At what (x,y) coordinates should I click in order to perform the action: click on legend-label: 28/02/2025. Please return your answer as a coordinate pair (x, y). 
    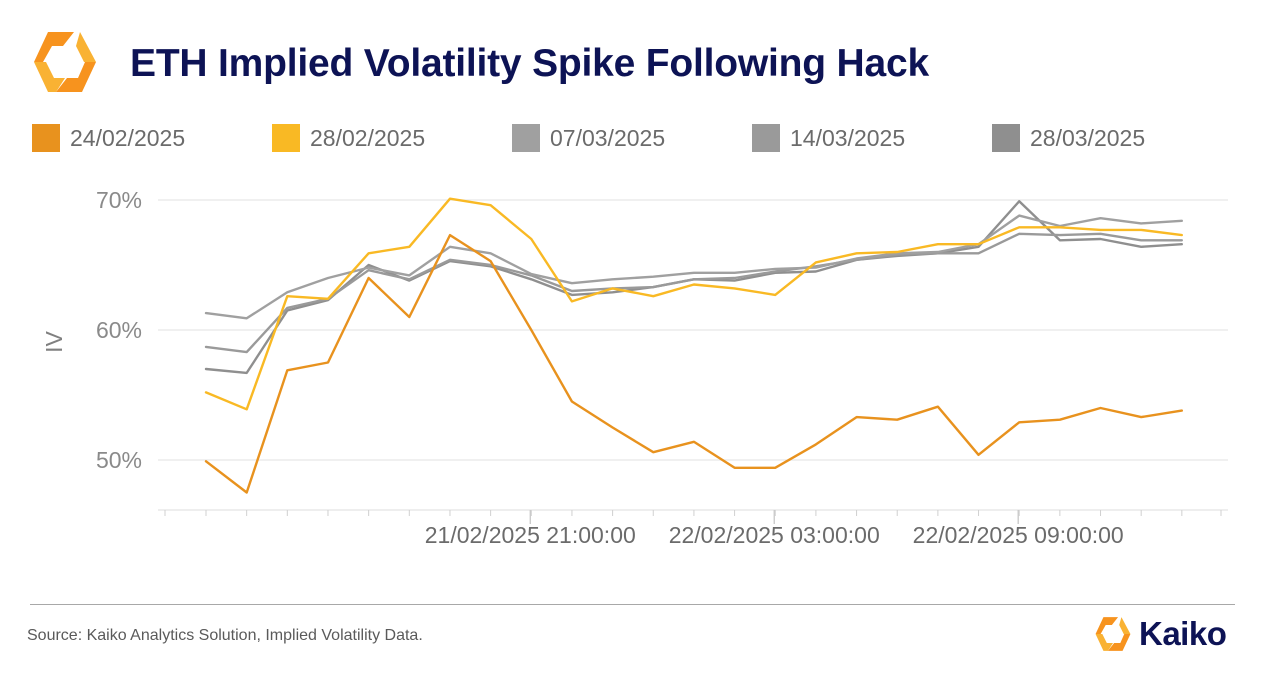
    Looking at the image, I should click on (368, 137).